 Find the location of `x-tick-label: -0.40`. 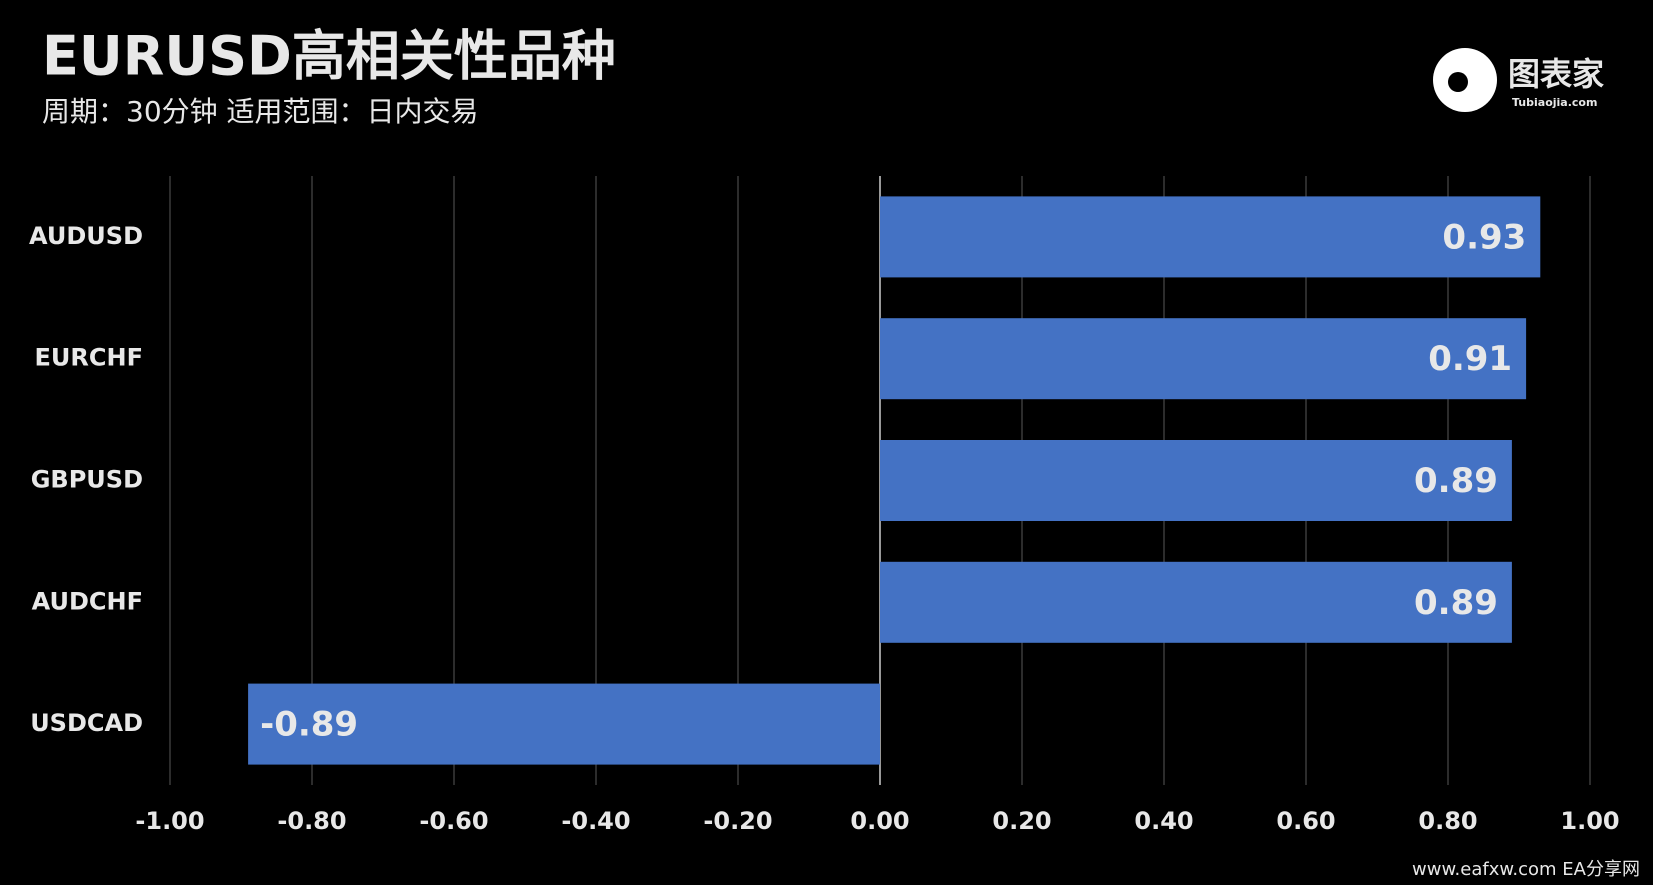

x-tick-label: -0.40 is located at coordinates (595, 821).